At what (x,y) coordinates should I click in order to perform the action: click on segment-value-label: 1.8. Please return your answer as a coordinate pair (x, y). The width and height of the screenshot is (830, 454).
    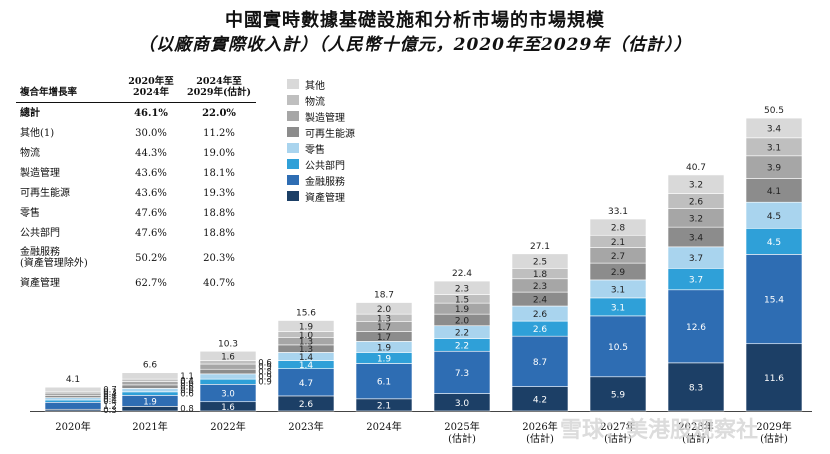
    Looking at the image, I should click on (540, 275).